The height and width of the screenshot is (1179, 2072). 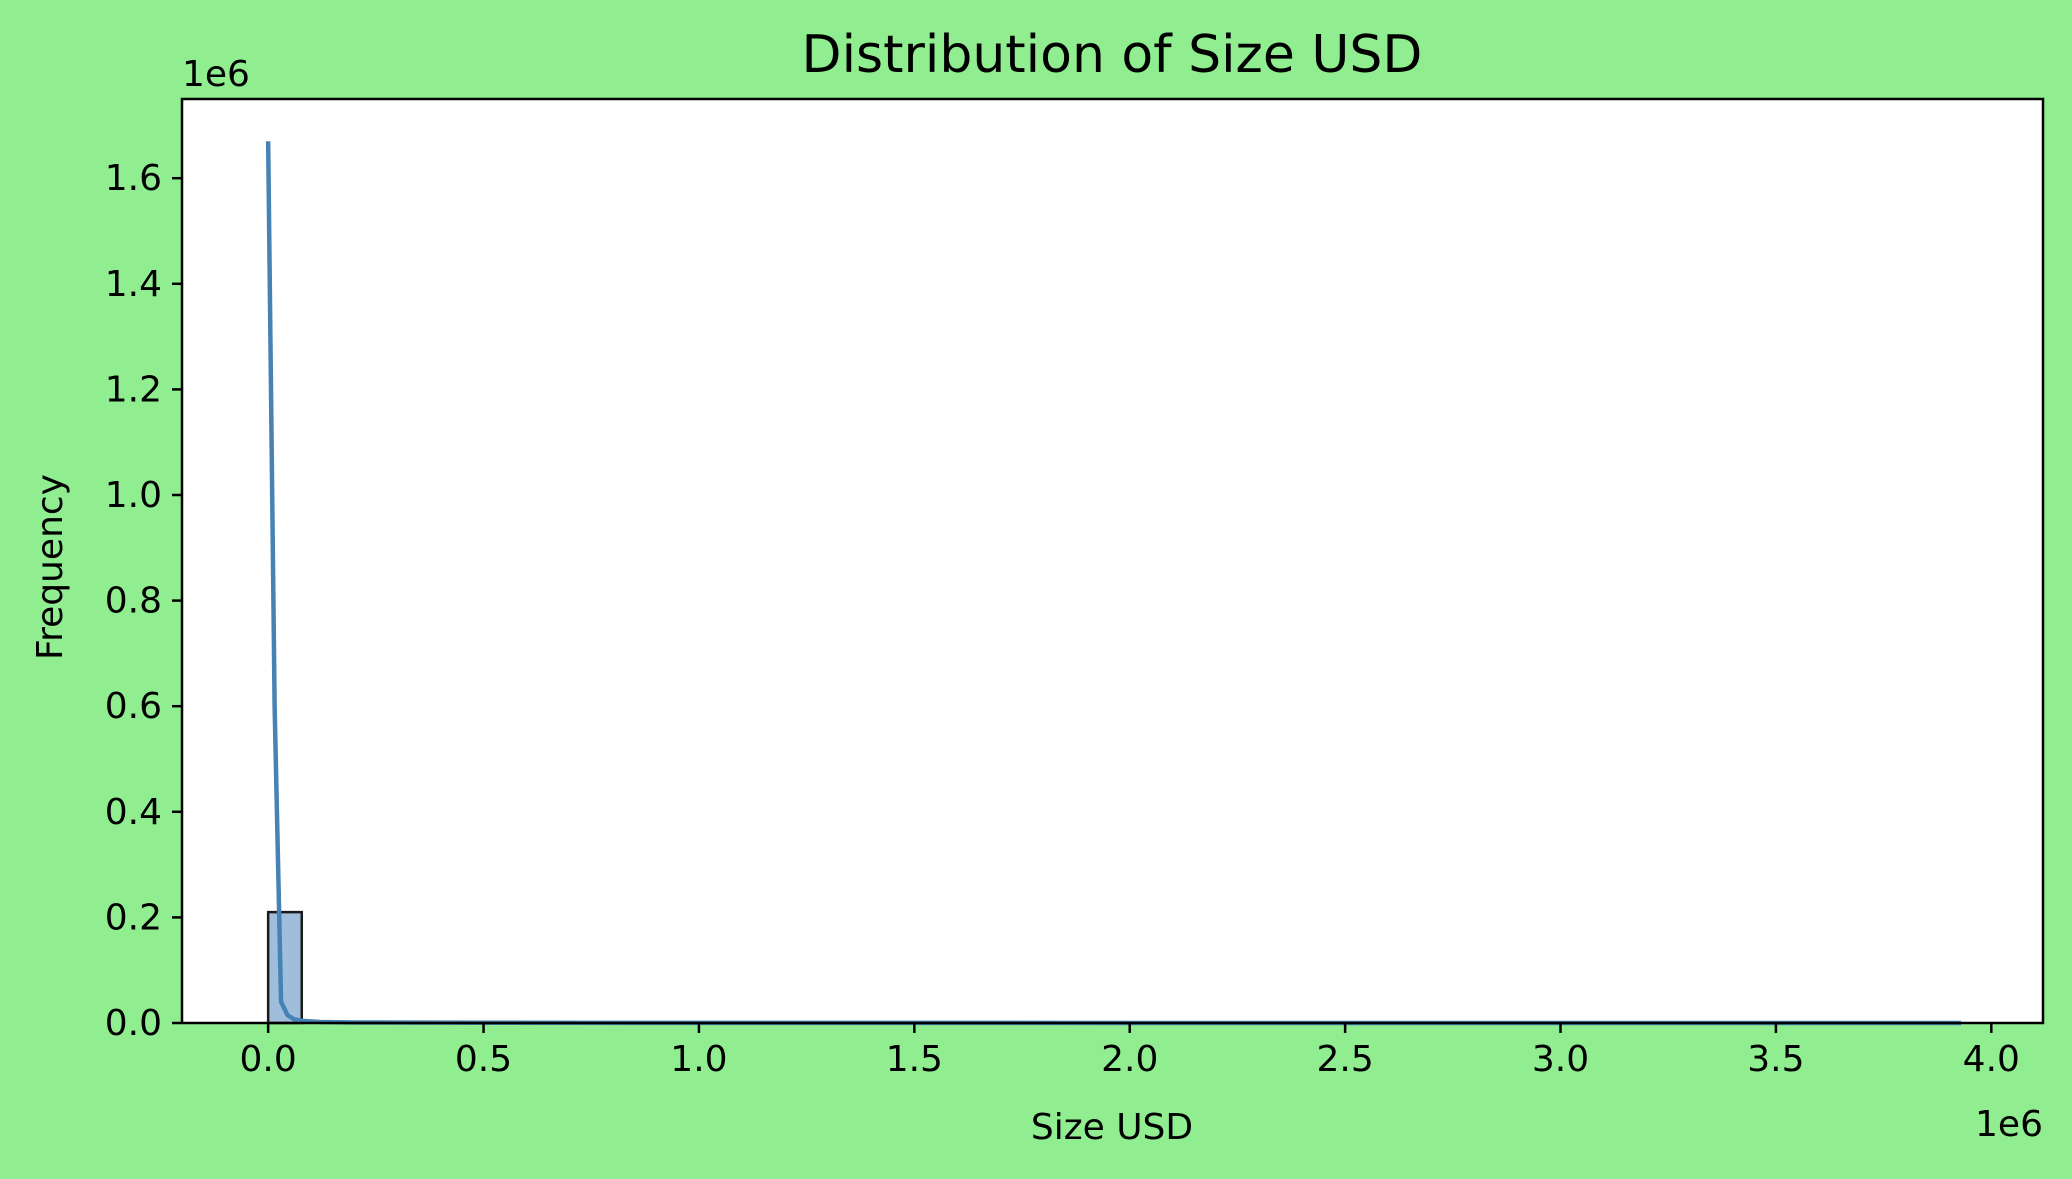 I want to click on y-tick-label: 0.2, so click(x=133, y=917).